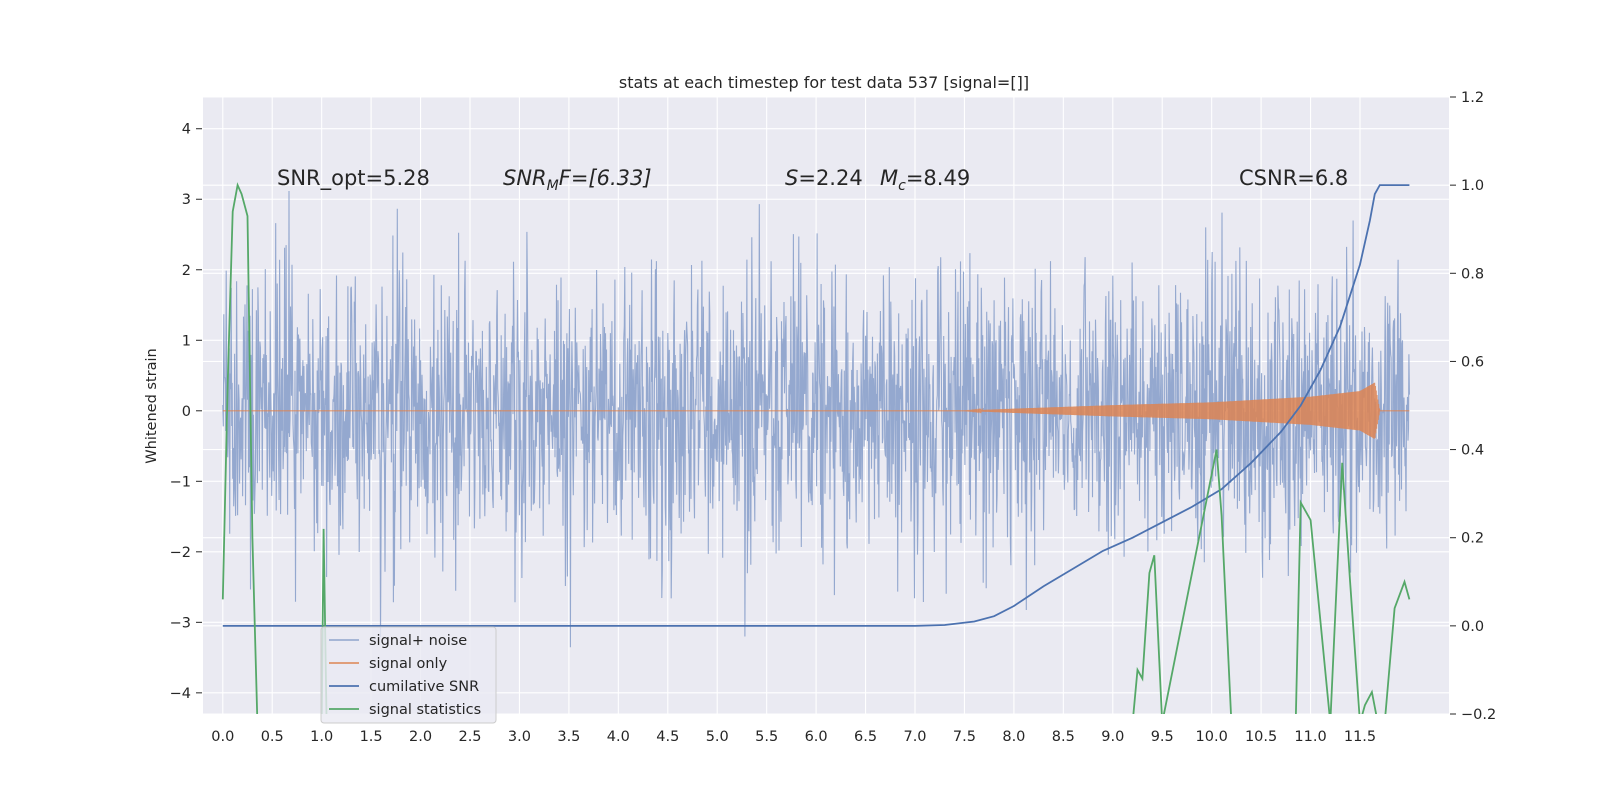 The width and height of the screenshot is (1600, 800). I want to click on x-tick-label: 0.5, so click(272, 737).